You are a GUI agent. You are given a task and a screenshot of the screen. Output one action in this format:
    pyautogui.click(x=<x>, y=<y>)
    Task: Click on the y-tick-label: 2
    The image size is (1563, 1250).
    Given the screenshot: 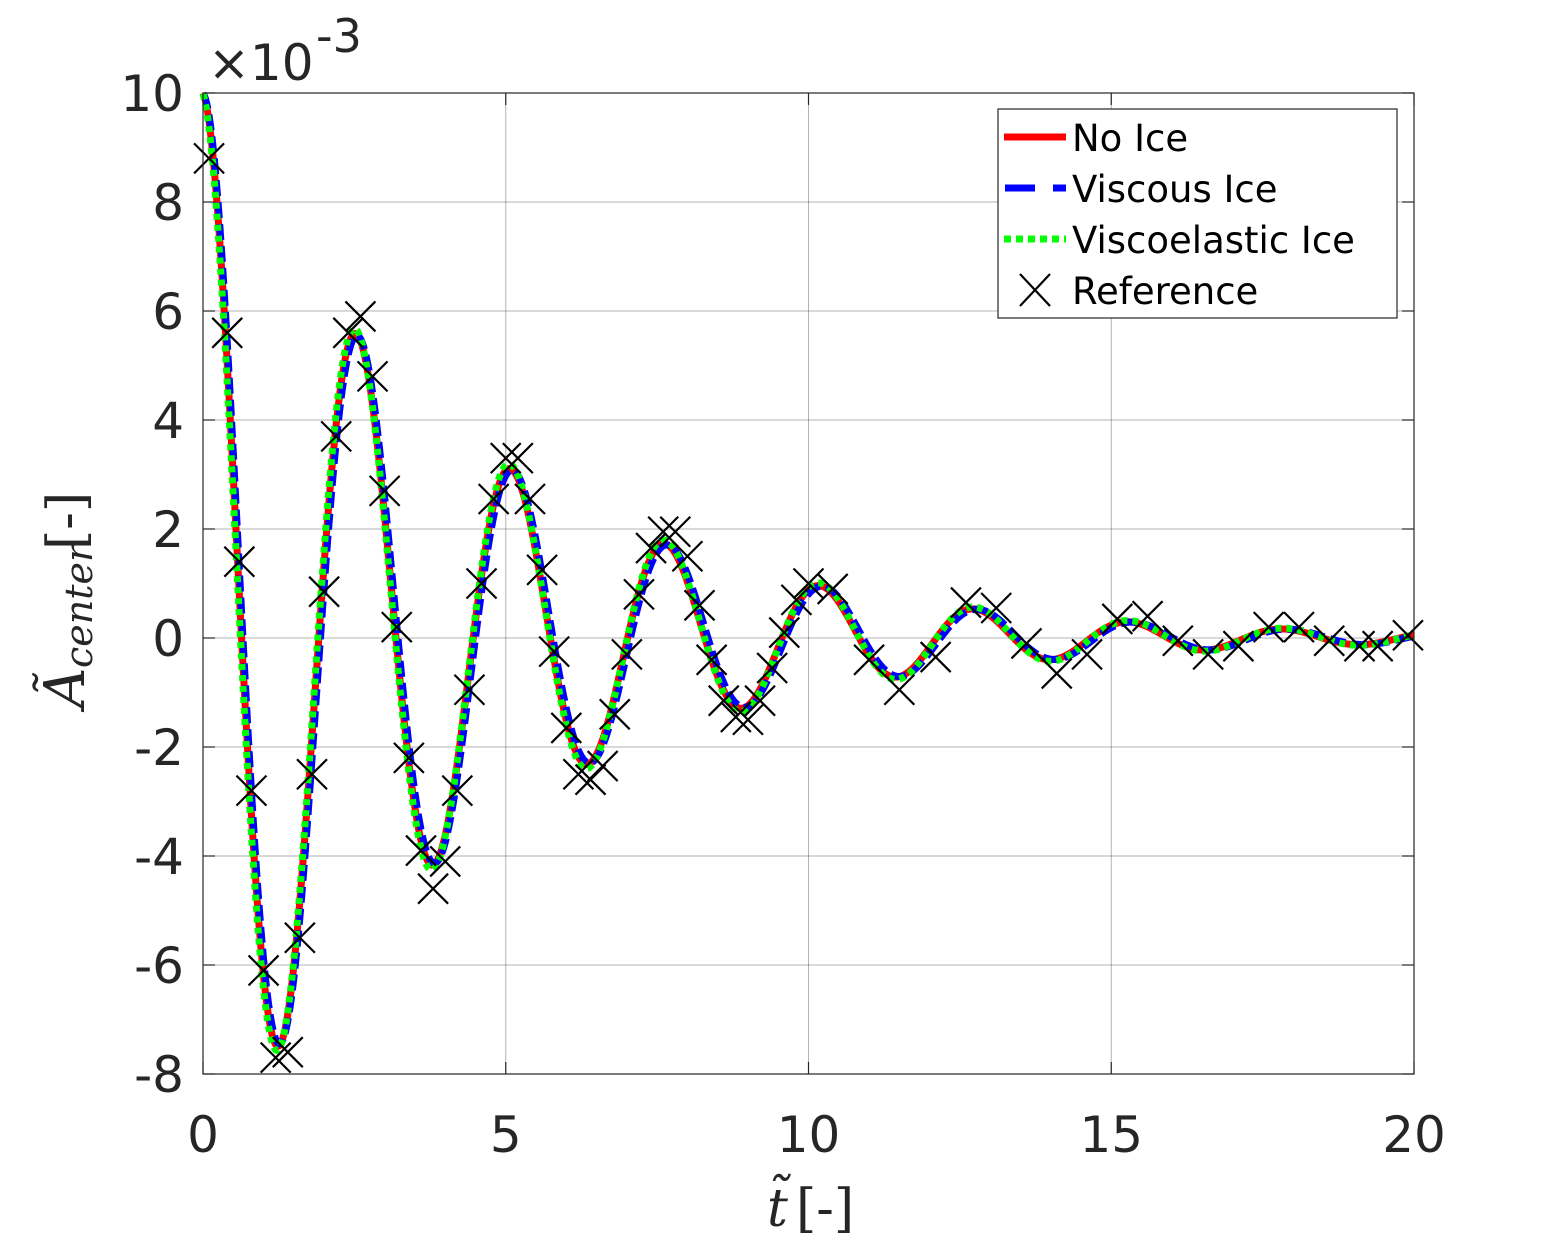 What is the action you would take?
    pyautogui.click(x=168, y=530)
    